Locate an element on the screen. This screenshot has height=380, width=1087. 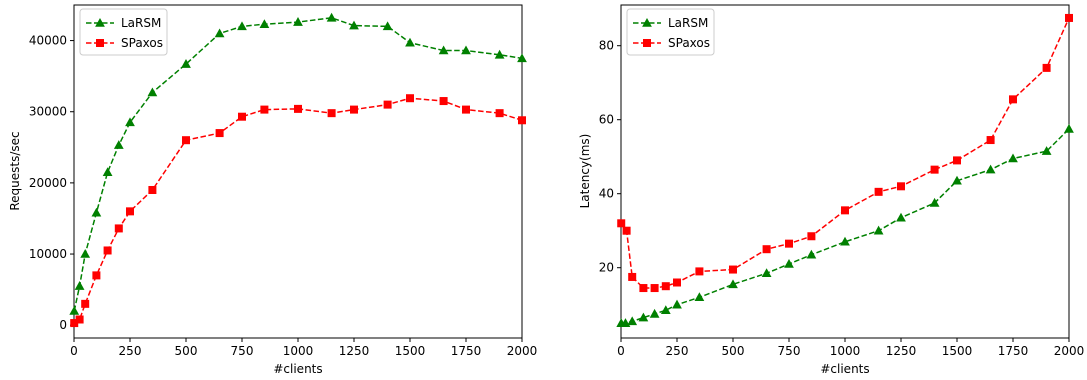
x-axis-ticks: 0 250 500 750 1000 1250 1500 1750 2000 is located at coordinates (850, 348).